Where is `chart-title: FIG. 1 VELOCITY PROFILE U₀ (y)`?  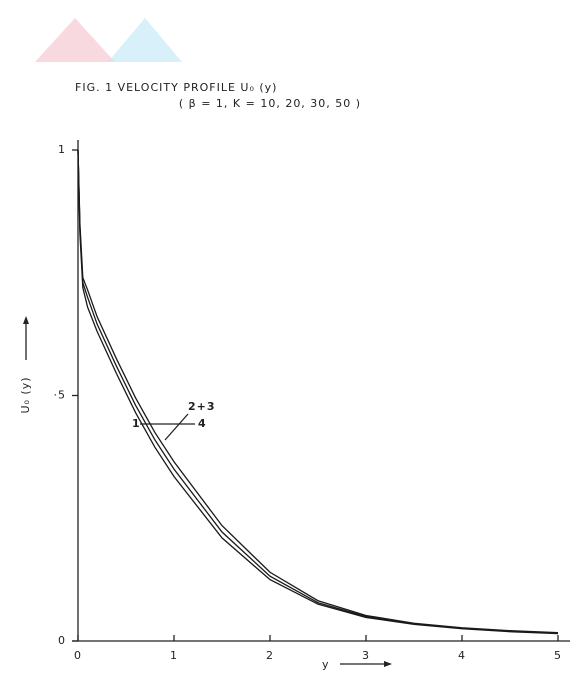 chart-title: FIG. 1 VELOCITY PROFILE U₀ (y) is located at coordinates (176, 87).